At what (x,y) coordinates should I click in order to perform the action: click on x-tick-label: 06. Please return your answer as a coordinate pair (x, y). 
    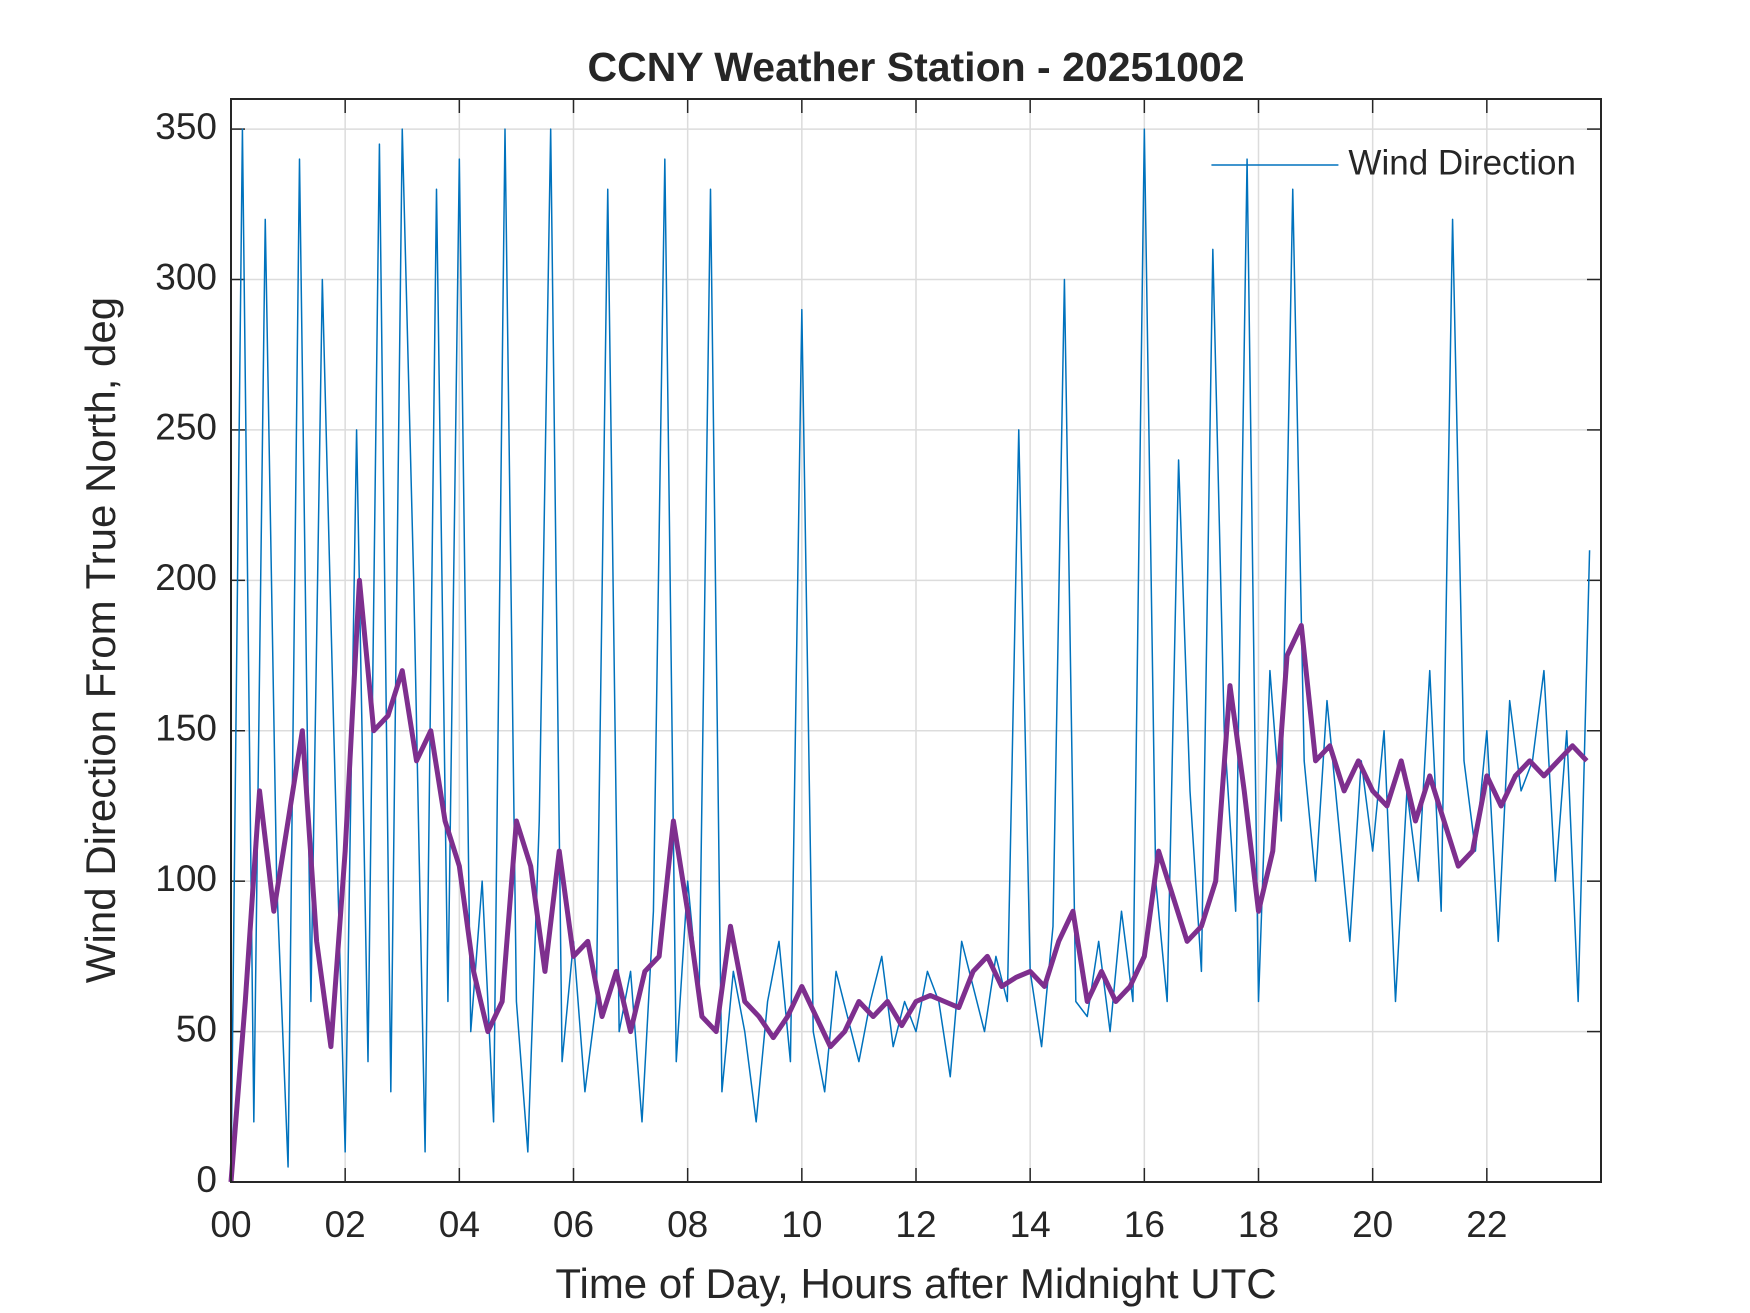
    Looking at the image, I should click on (573, 1224).